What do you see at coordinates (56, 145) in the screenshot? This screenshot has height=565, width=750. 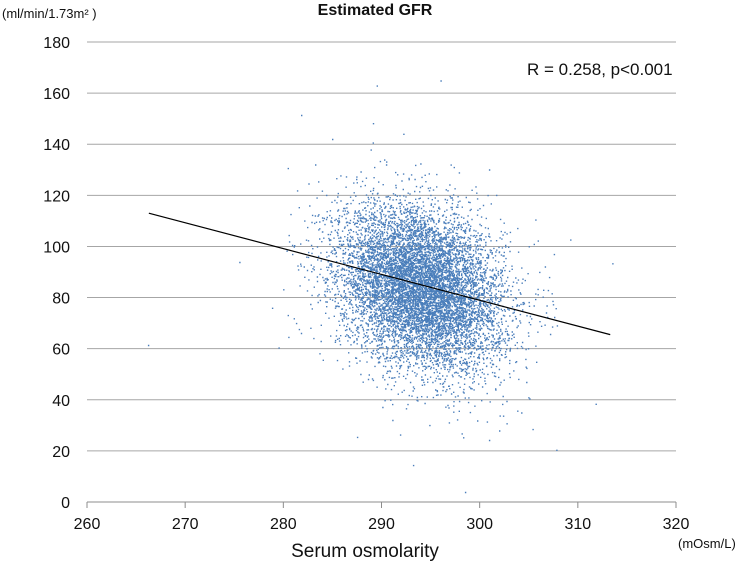 I see `y-tick-label: 140` at bounding box center [56, 145].